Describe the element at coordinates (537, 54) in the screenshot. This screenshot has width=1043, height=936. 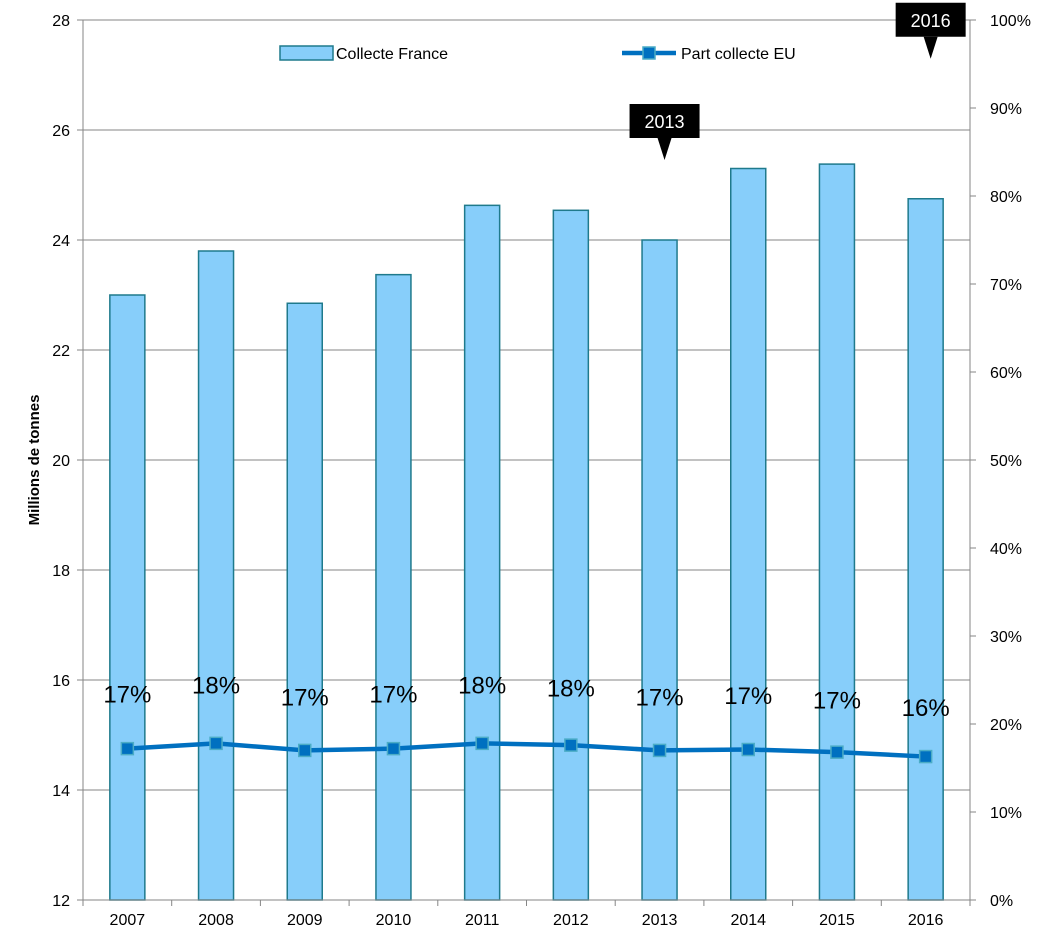
I see `legend: Collecte France Part collecte EU` at that location.